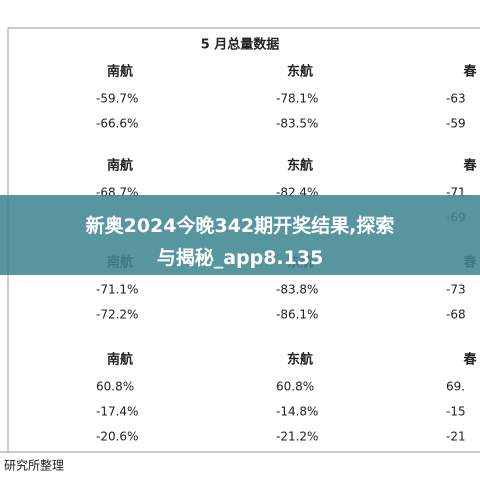 The image size is (480, 480). I want to click on cell: -83.5%, so click(297, 124).